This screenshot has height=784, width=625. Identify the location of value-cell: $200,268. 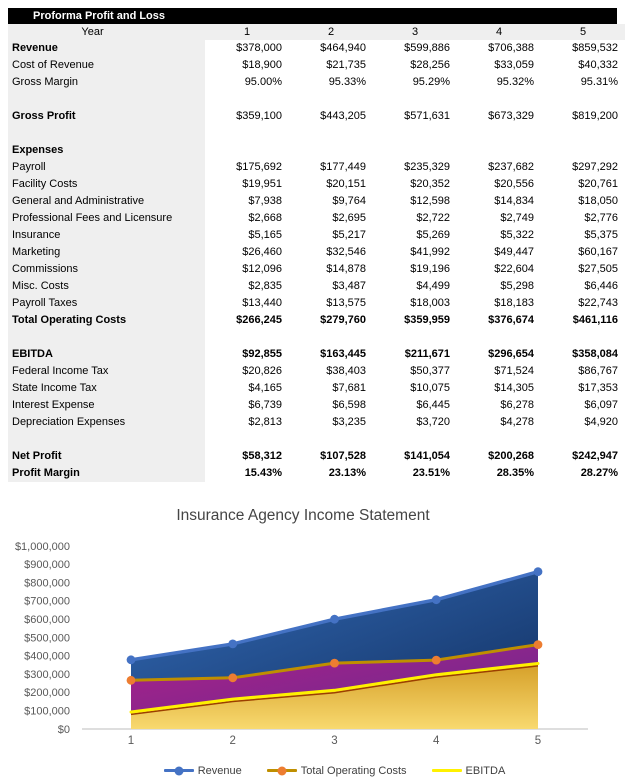
(499, 456).